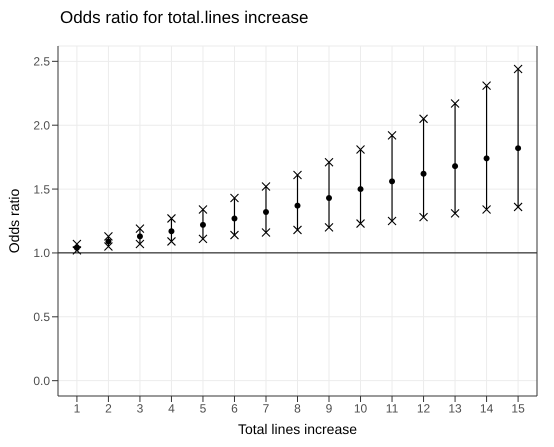 The height and width of the screenshot is (447, 554). I want to click on x-tick-label: 3, so click(140, 409).